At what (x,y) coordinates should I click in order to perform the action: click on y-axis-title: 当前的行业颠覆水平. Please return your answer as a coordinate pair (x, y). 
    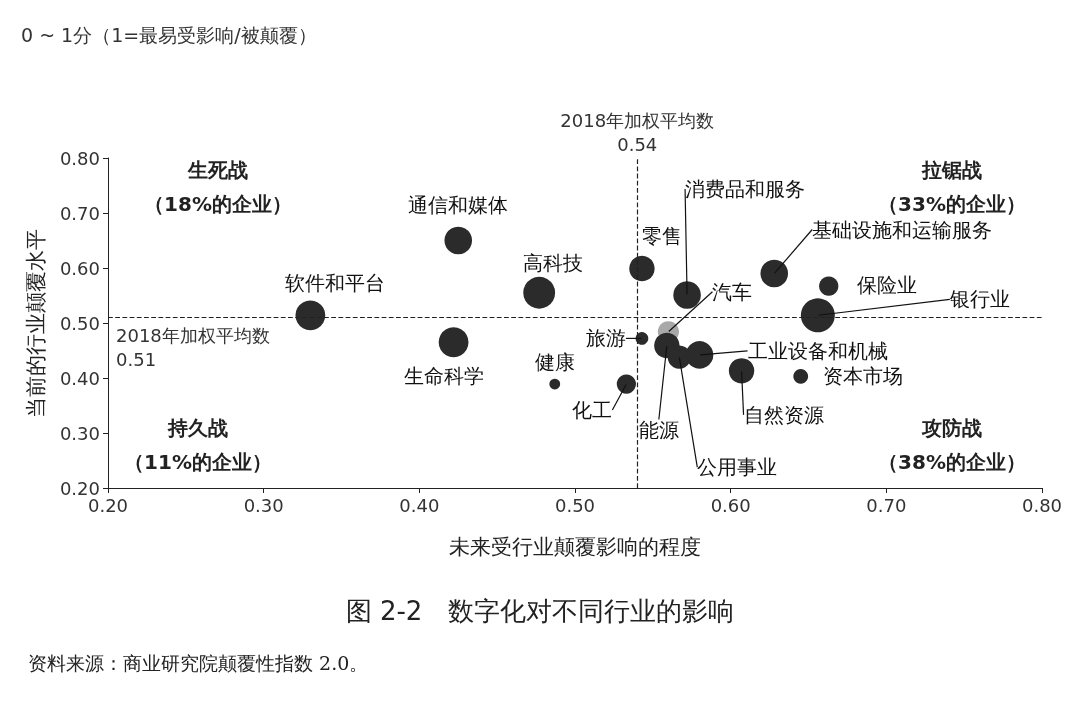
    Looking at the image, I should click on (35, 323).